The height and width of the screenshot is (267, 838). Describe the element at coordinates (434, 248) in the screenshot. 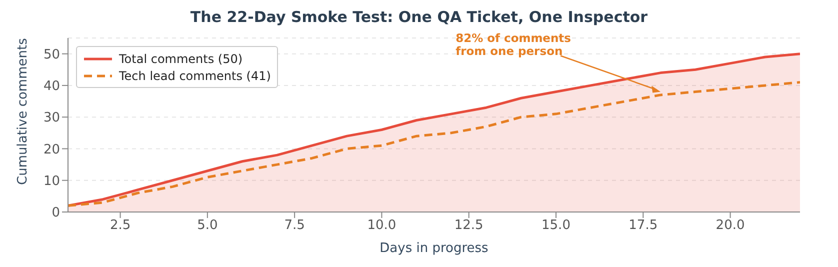

I see `x-axis-title: Days in progress` at that location.